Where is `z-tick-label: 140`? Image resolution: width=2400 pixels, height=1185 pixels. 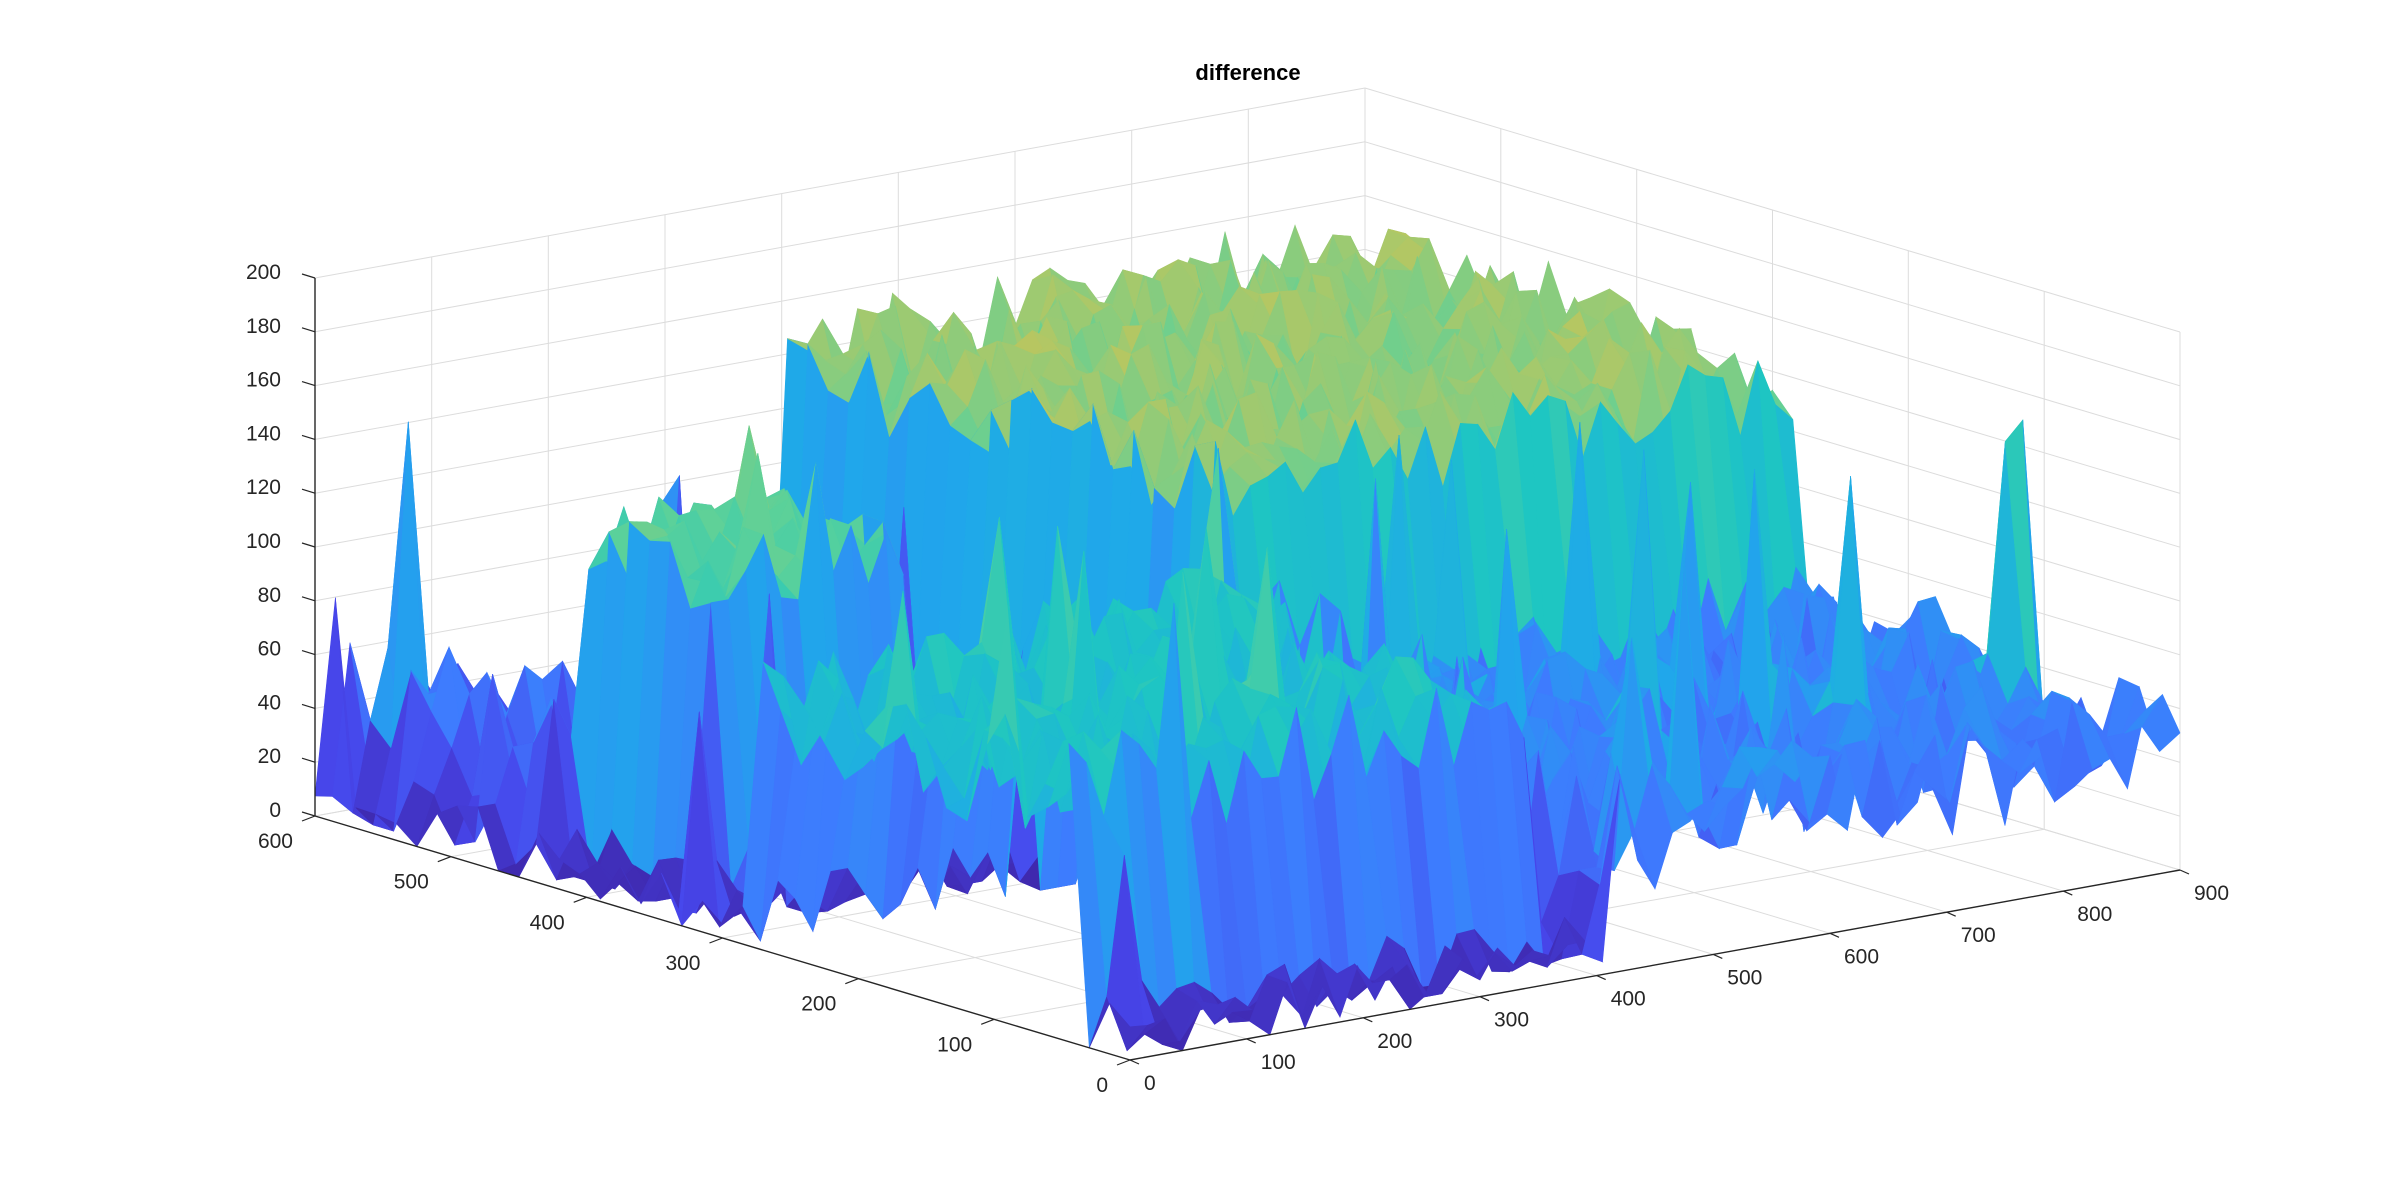
z-tick-label: 140 is located at coordinates (263, 433).